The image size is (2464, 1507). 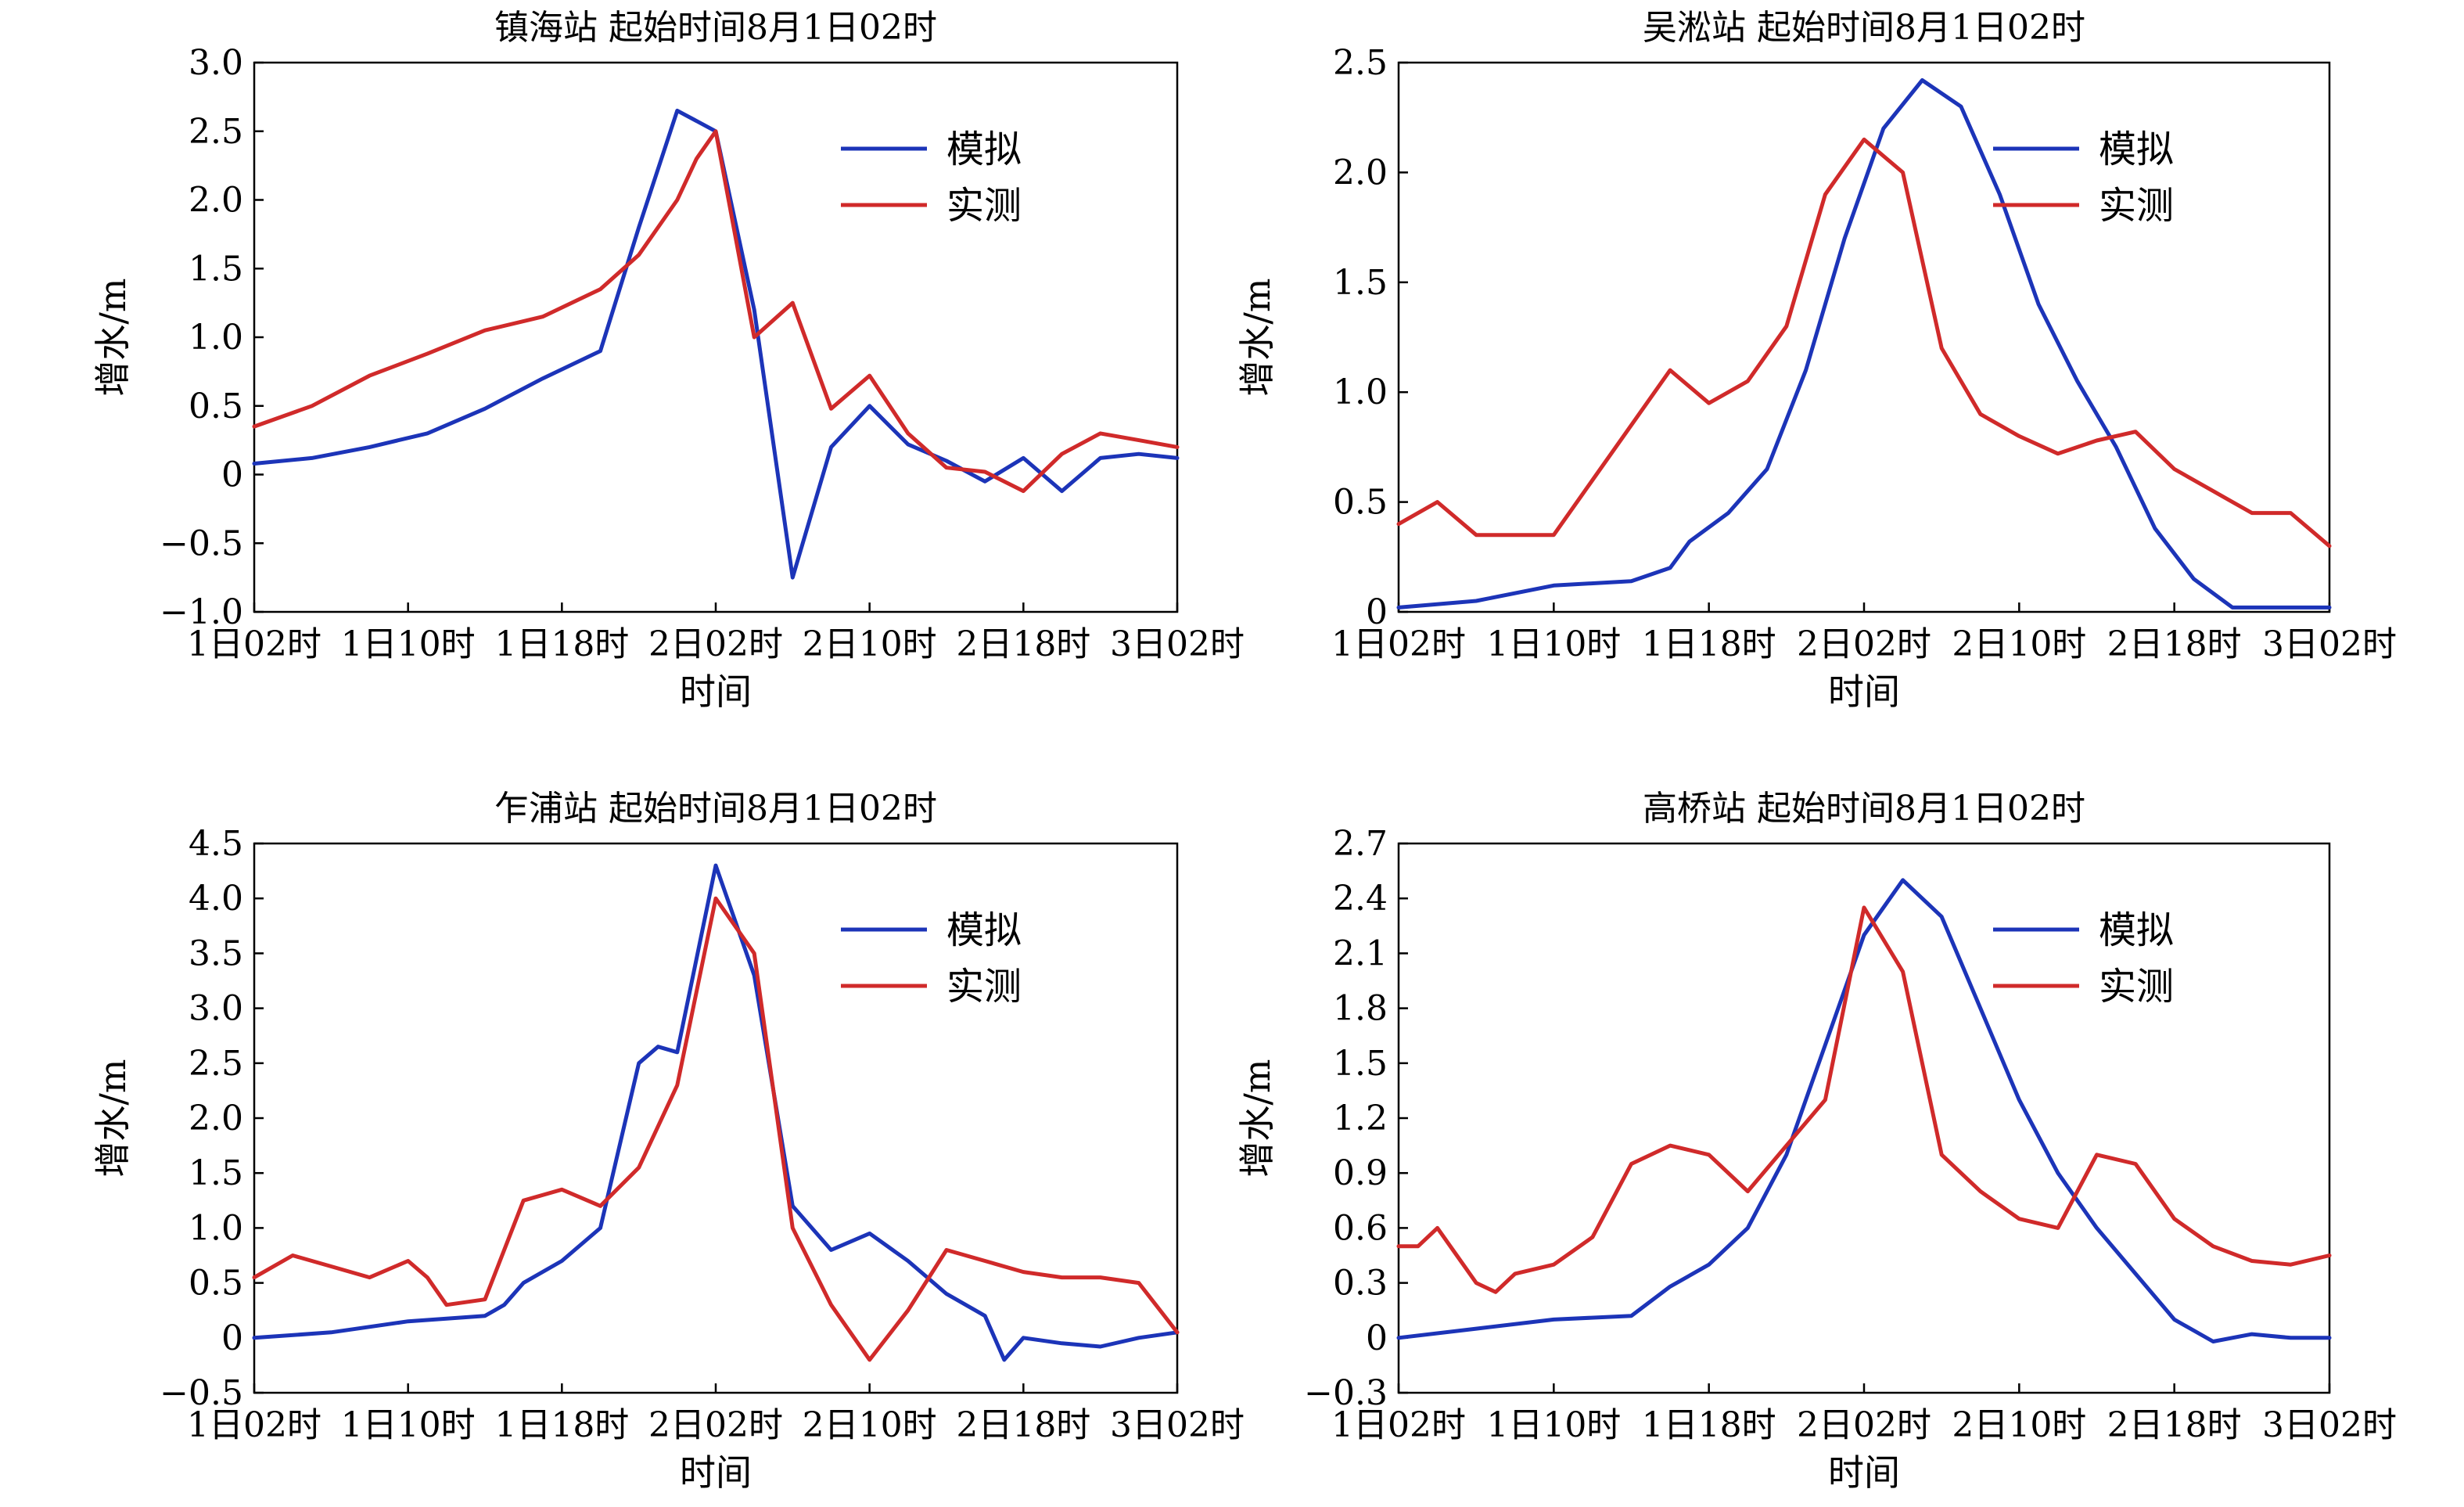 What do you see at coordinates (1360, 953) in the screenshot?
I see `y-tick-label: 2.1` at bounding box center [1360, 953].